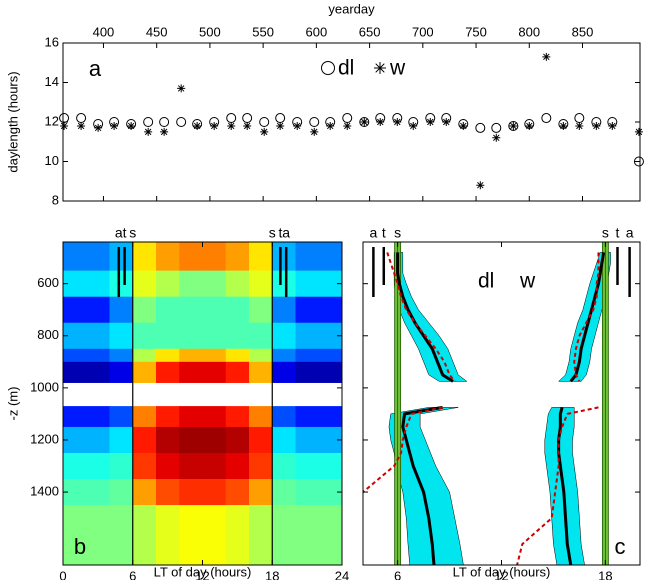  What do you see at coordinates (430, 317) in the screenshot?
I see `band` at bounding box center [430, 317].